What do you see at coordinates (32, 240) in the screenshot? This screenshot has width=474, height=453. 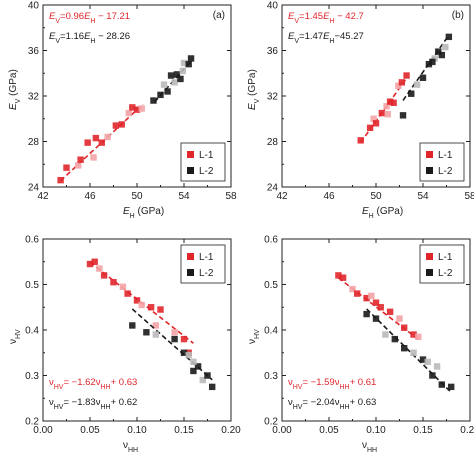 I see `y-tick-label: 0.6` at bounding box center [32, 240].